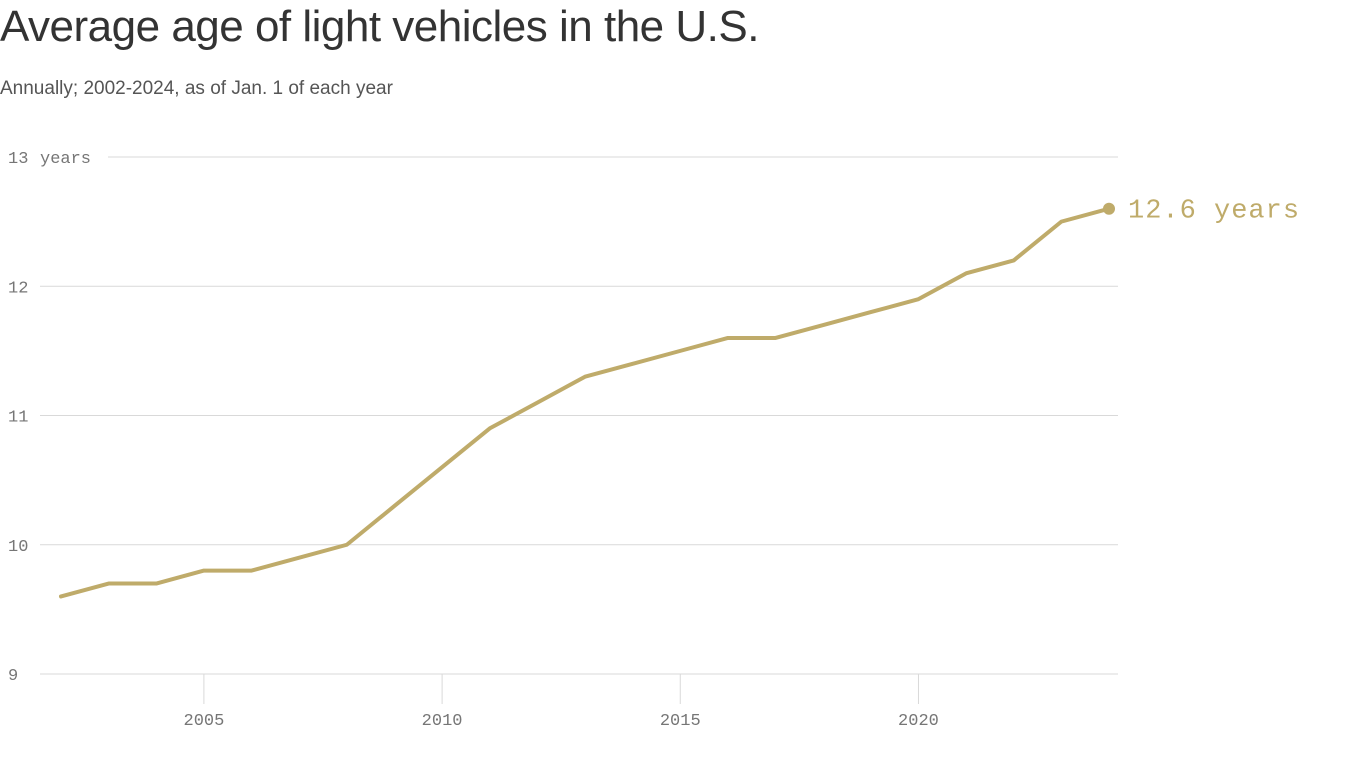 This screenshot has height=768, width=1366. Describe the element at coordinates (680, 721) in the screenshot. I see `x-tick-label: 2015` at that location.